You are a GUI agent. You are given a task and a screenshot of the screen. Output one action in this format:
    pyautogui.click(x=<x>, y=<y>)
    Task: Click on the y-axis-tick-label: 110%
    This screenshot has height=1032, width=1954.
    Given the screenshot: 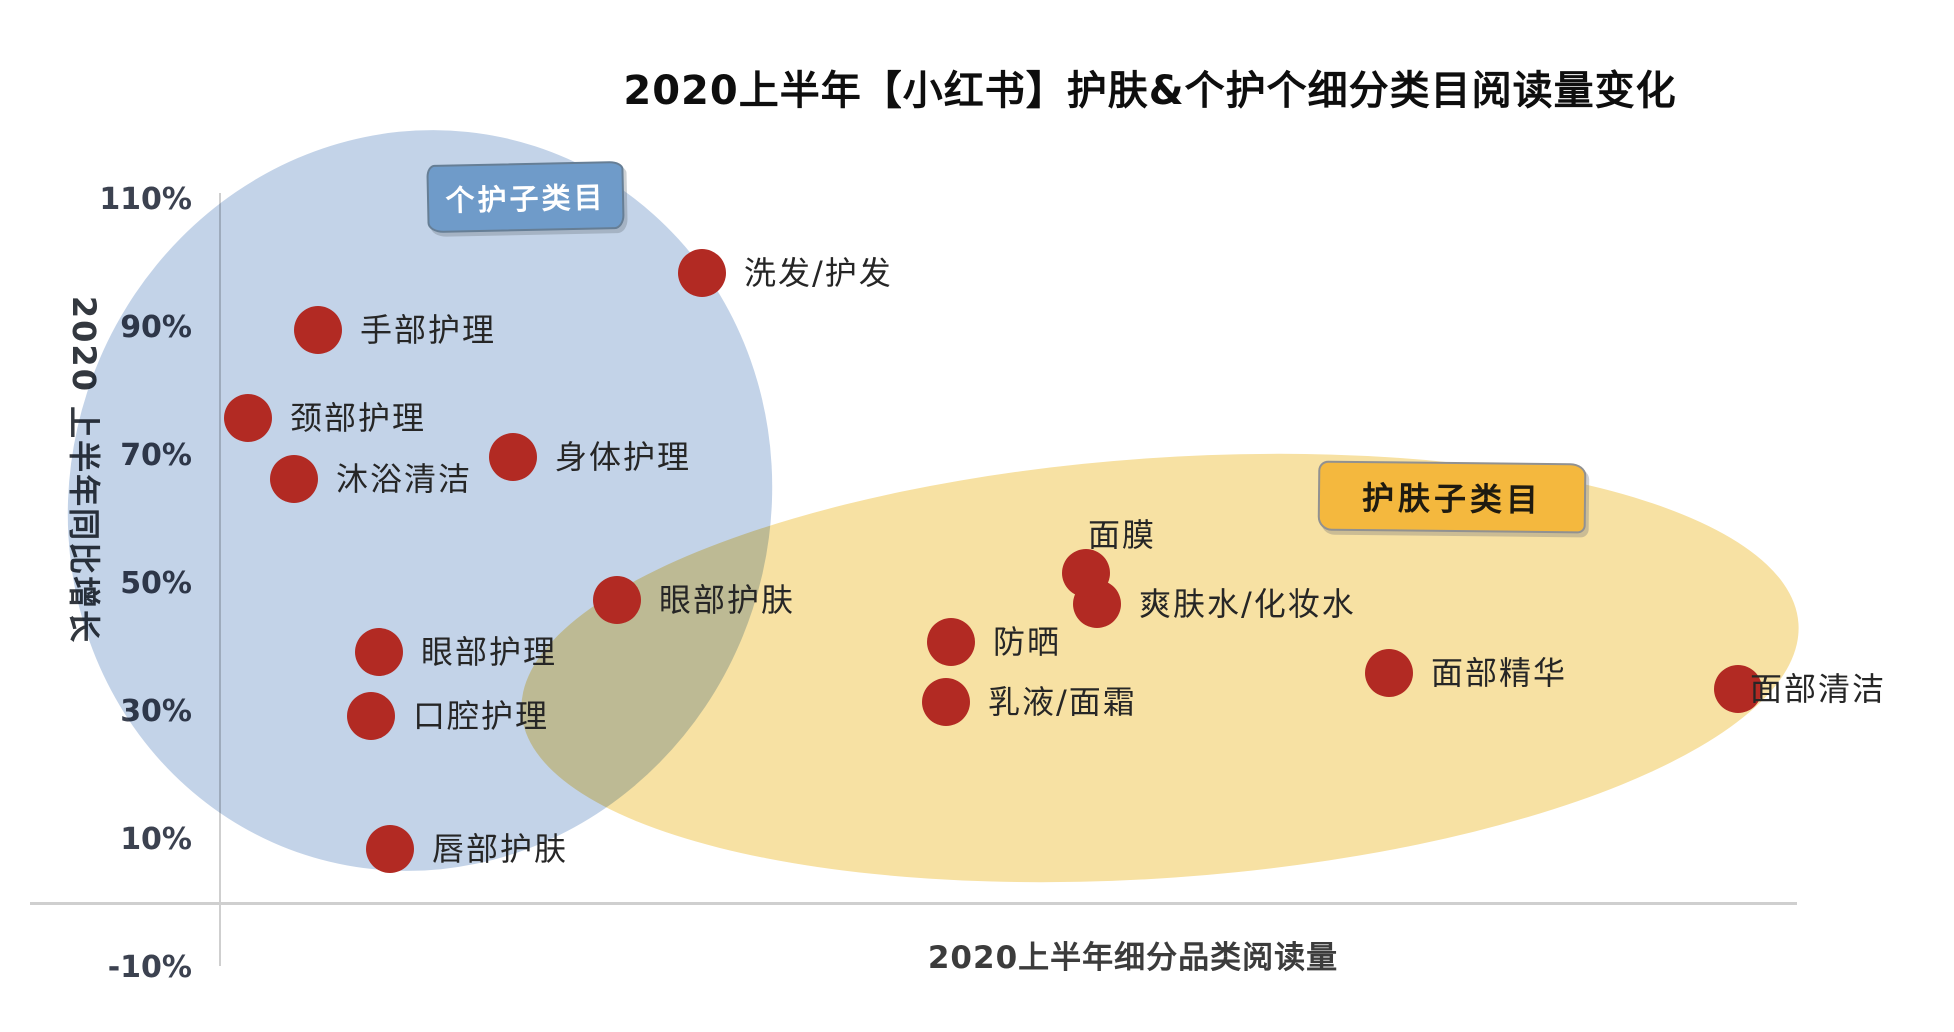 What is the action you would take?
    pyautogui.click(x=145, y=199)
    